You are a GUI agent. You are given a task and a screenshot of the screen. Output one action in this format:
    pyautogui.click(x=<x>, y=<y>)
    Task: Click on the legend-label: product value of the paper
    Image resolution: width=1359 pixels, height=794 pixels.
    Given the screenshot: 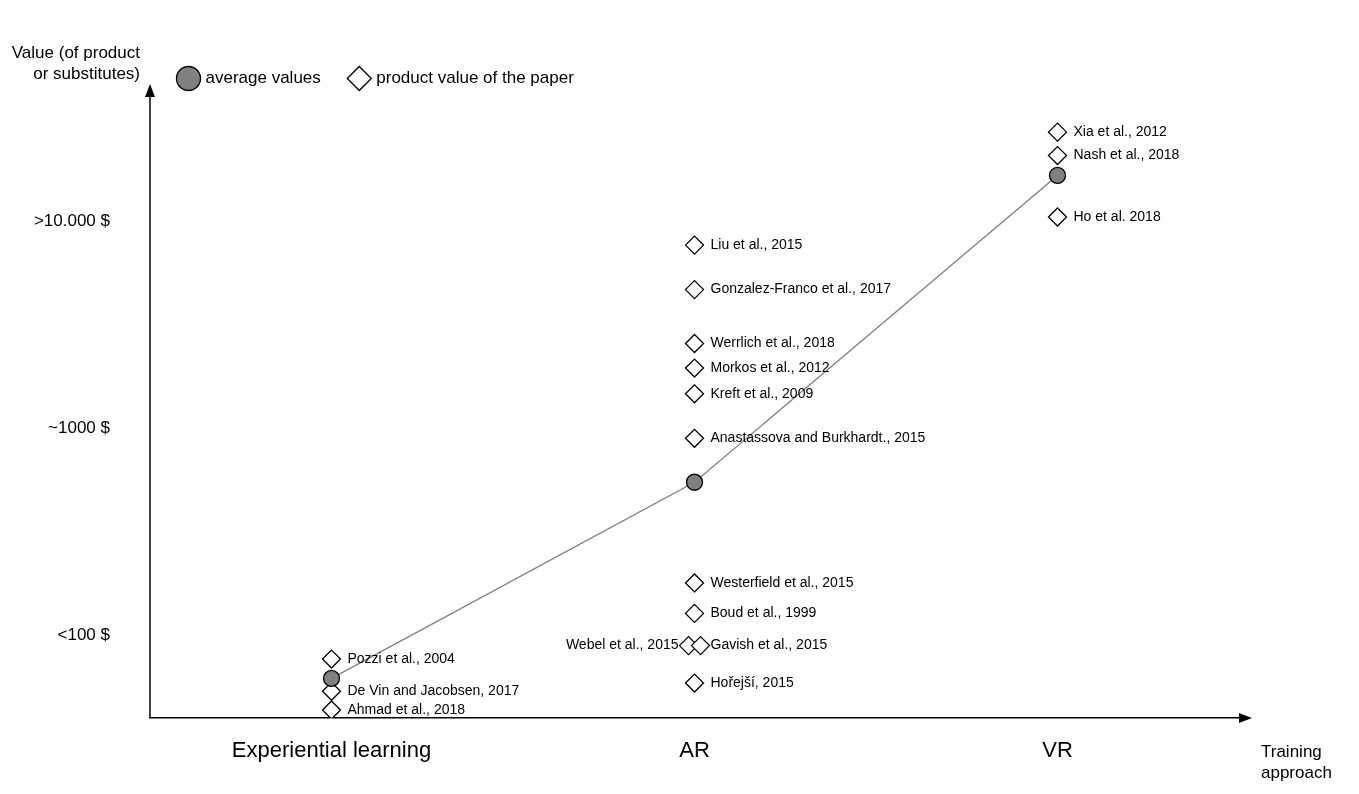 What is the action you would take?
    pyautogui.click(x=475, y=78)
    